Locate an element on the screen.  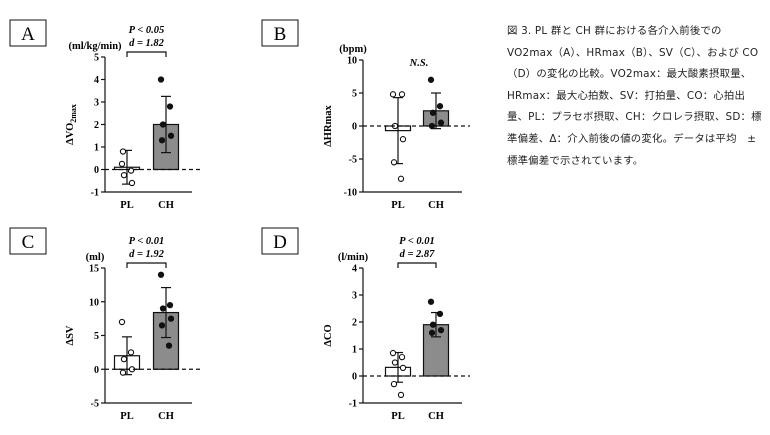
effect-size-label: d = 1.82 is located at coordinates (147, 43).